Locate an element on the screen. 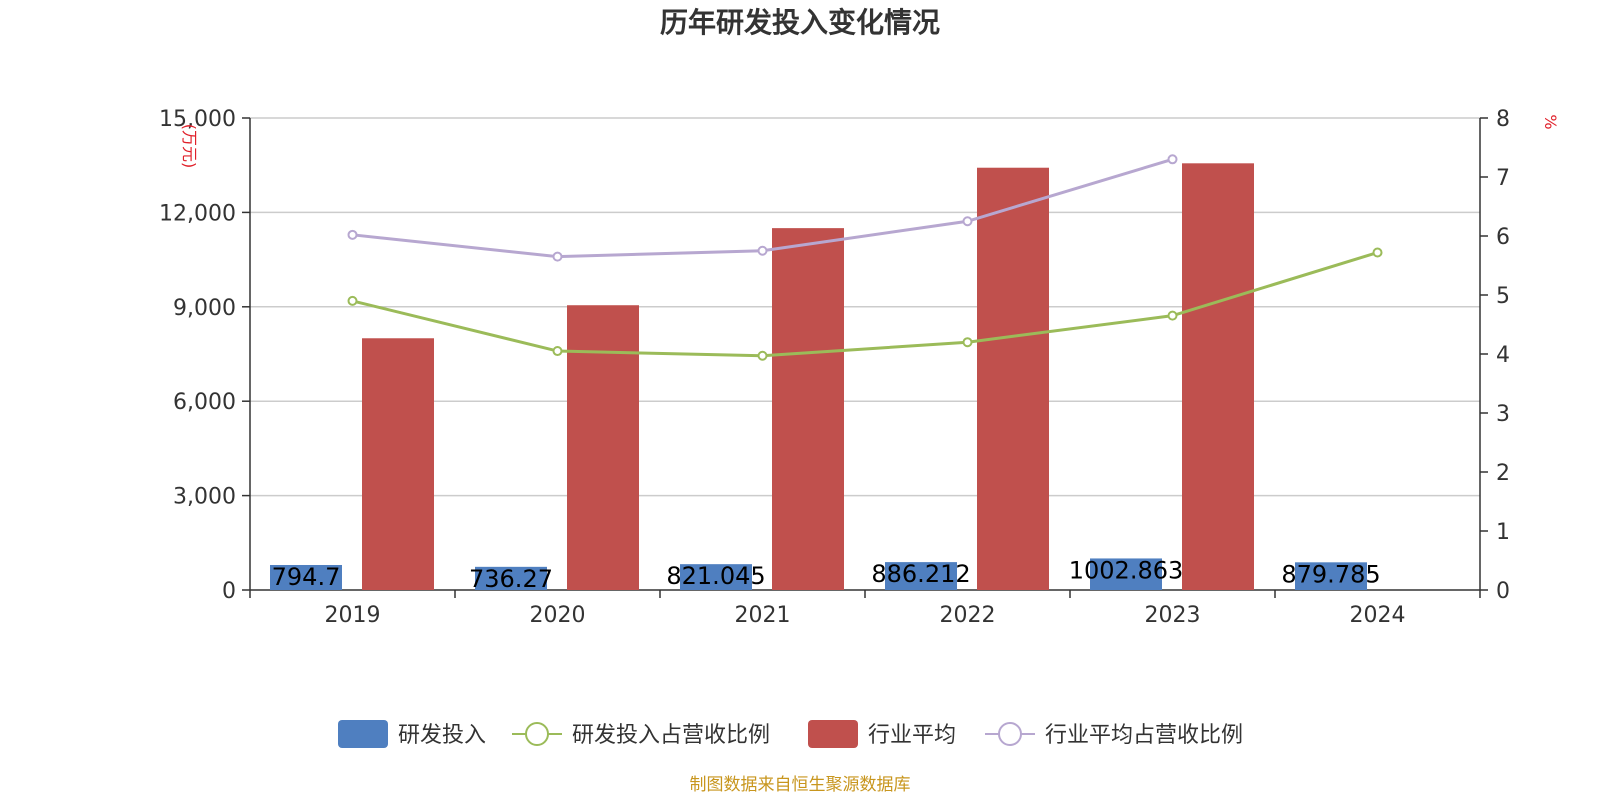 This screenshot has width=1600, height=800. y-left-unit: (万元) is located at coordinates (189, 146).